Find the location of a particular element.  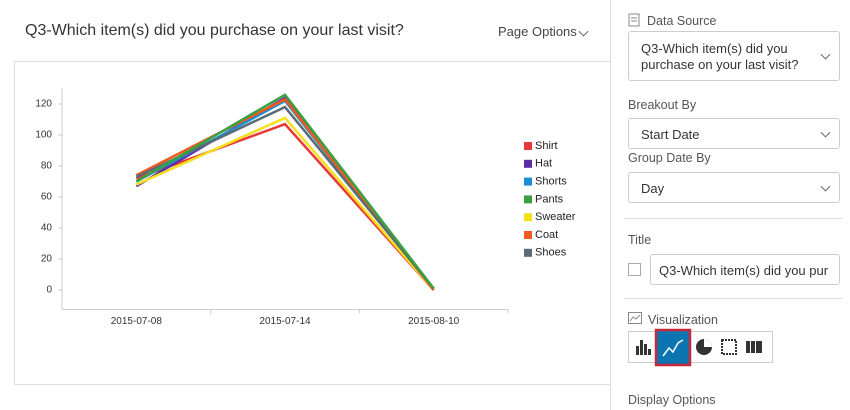

select: Day is located at coordinates (734, 187).